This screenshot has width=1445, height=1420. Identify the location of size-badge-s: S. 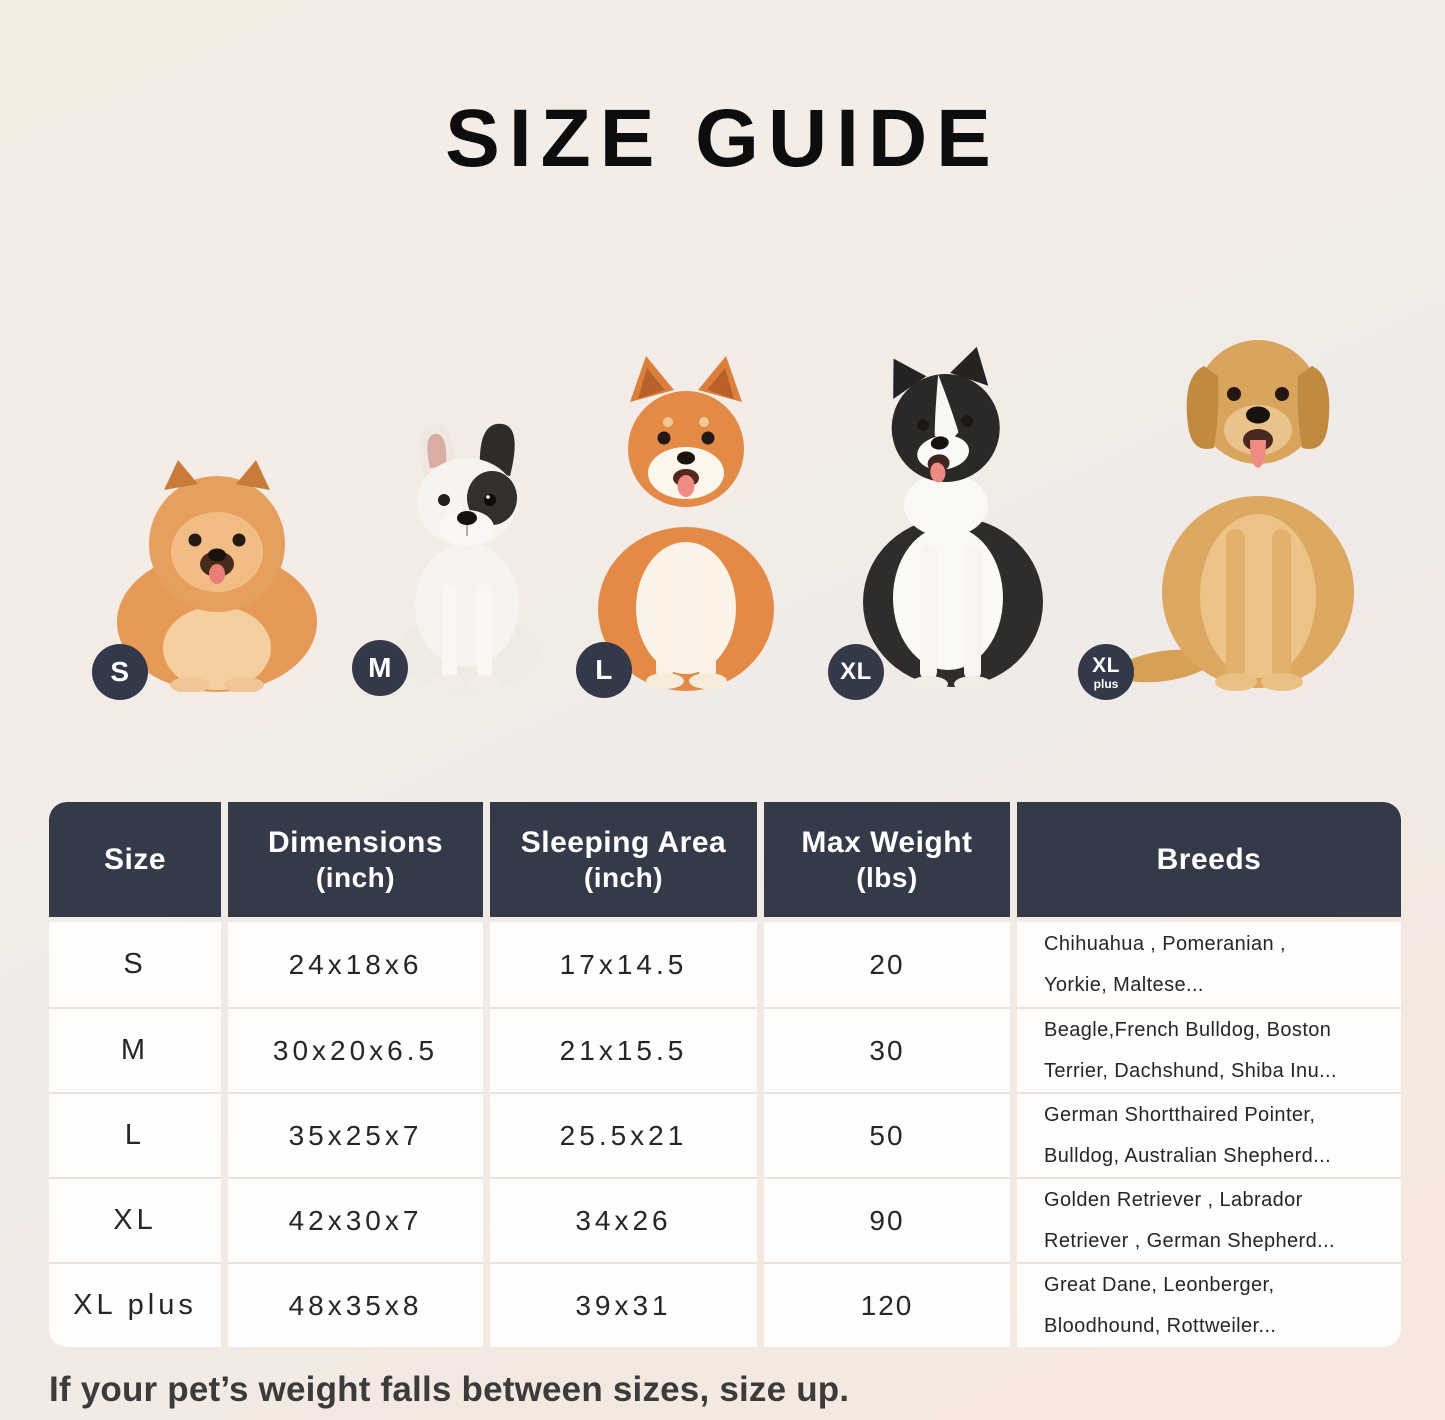
(120, 672).